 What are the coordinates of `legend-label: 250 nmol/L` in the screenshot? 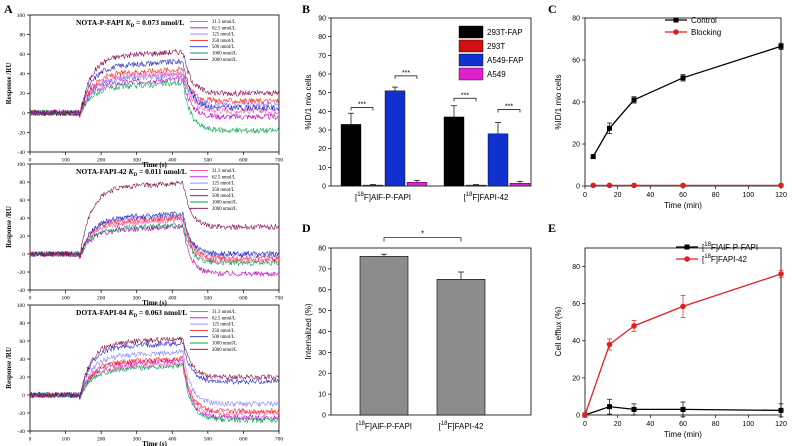 It's located at (223, 190).